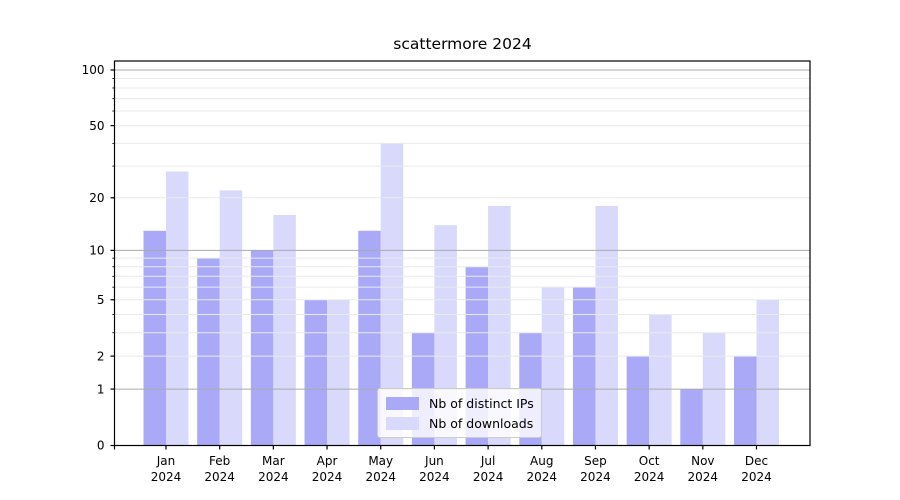 The width and height of the screenshot is (900, 500). What do you see at coordinates (96, 126) in the screenshot?
I see `y-tick-label: 50` at bounding box center [96, 126].